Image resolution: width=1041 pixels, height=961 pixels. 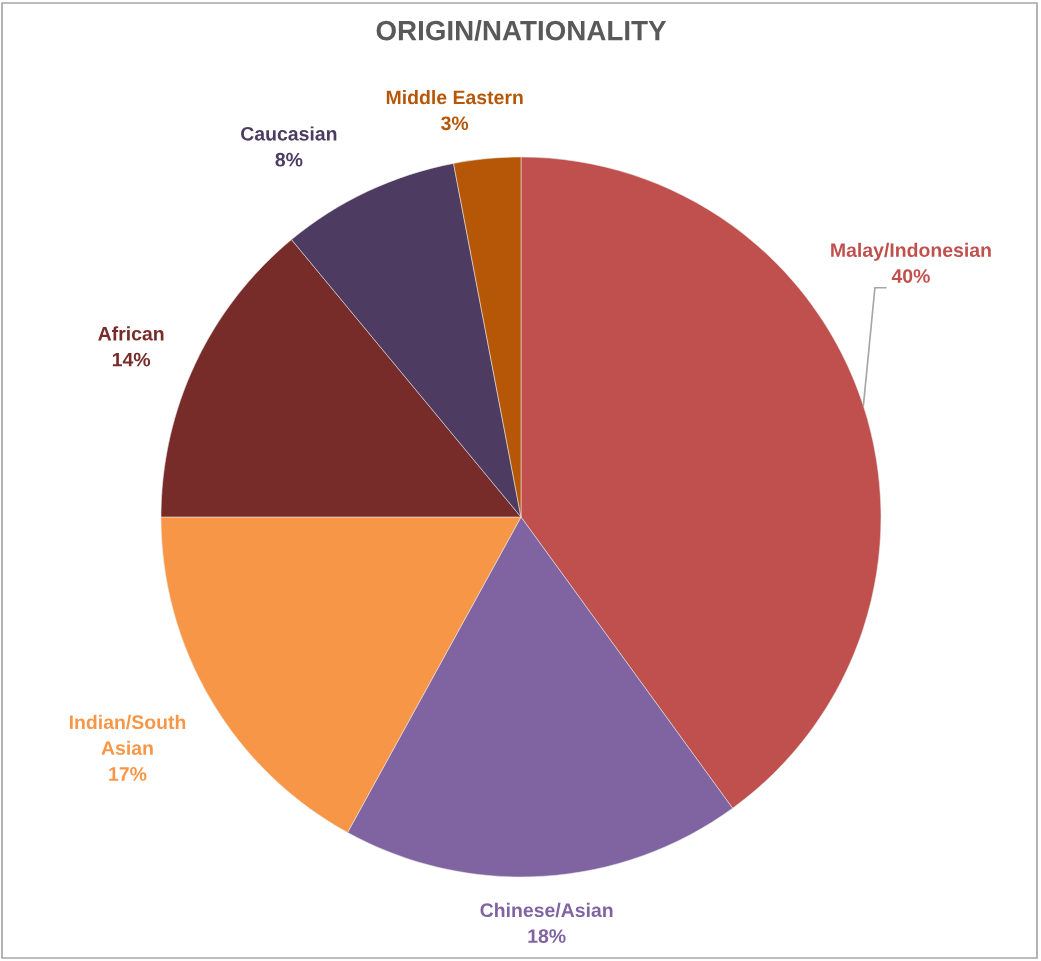 What do you see at coordinates (521, 30) in the screenshot?
I see `chart-title: ORIGIN/NATIONALITY` at bounding box center [521, 30].